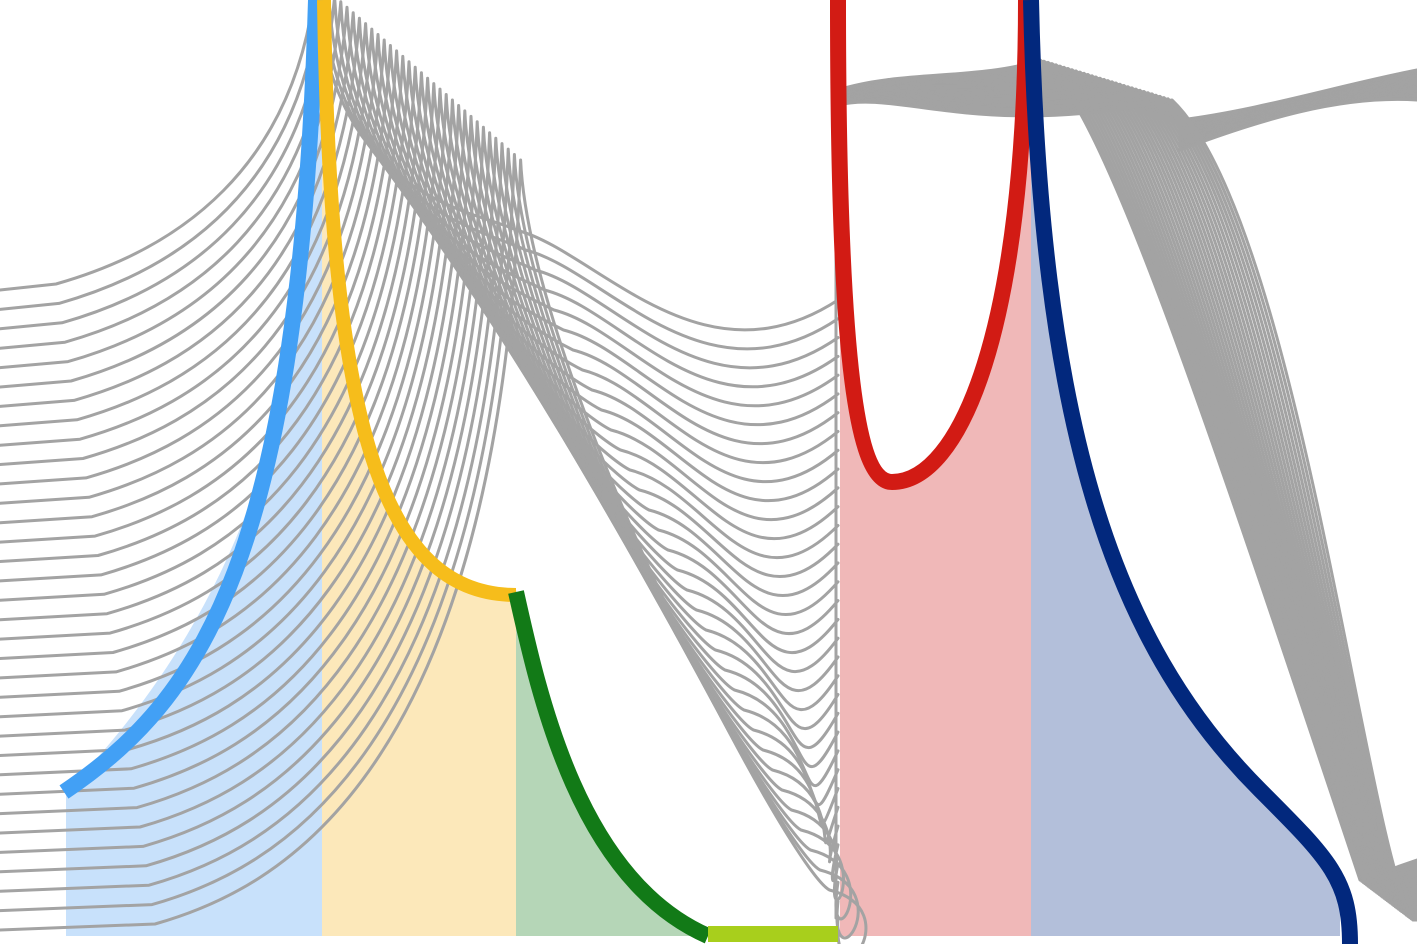  I want to click on red-curve, so click(932, 245).